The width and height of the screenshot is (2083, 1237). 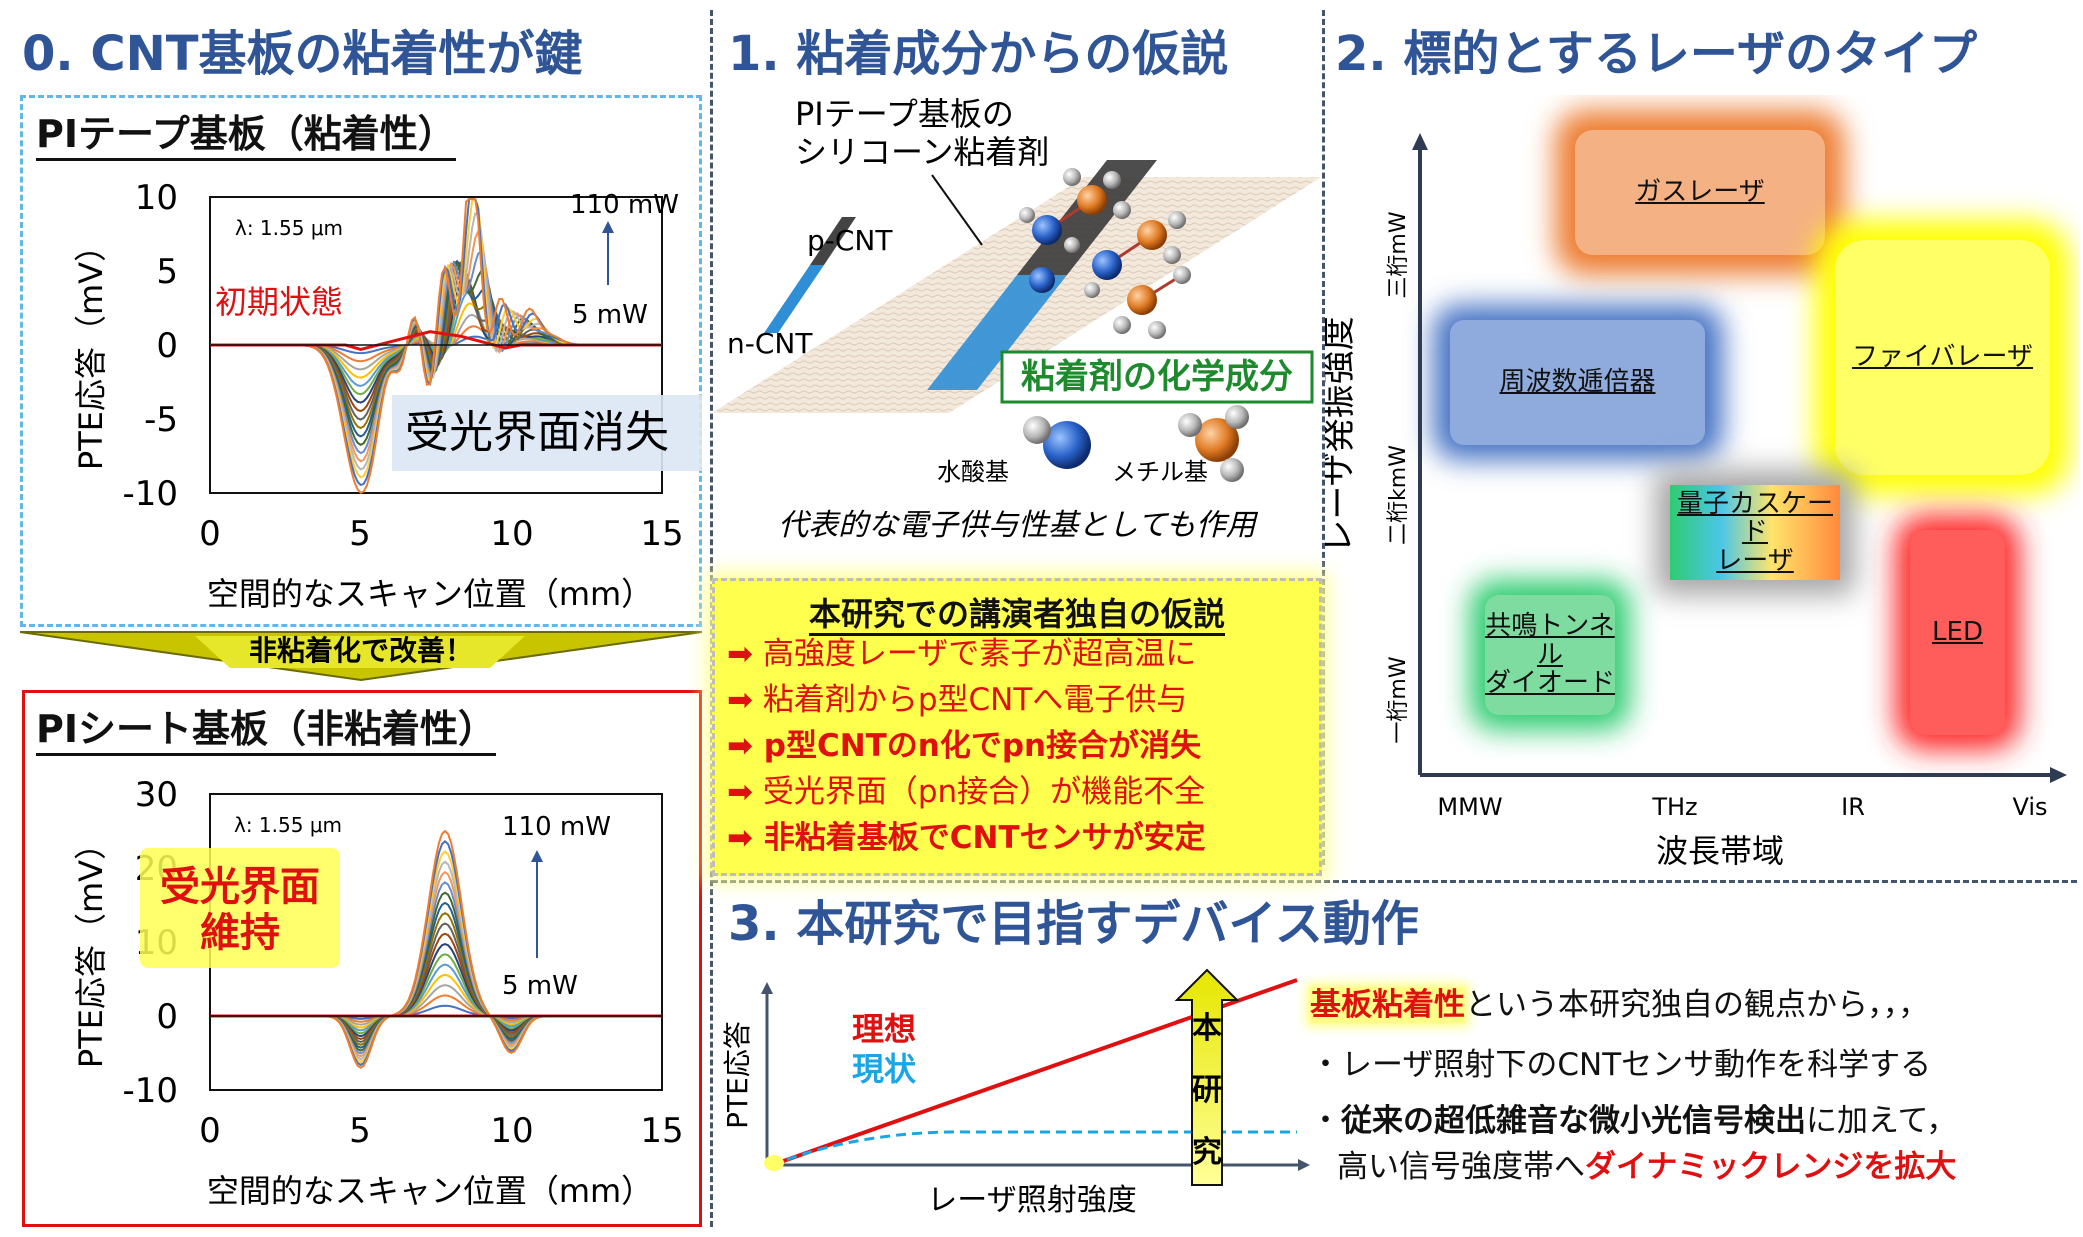 What do you see at coordinates (167, 272) in the screenshot?
I see `tape-ytick-5: 5` at bounding box center [167, 272].